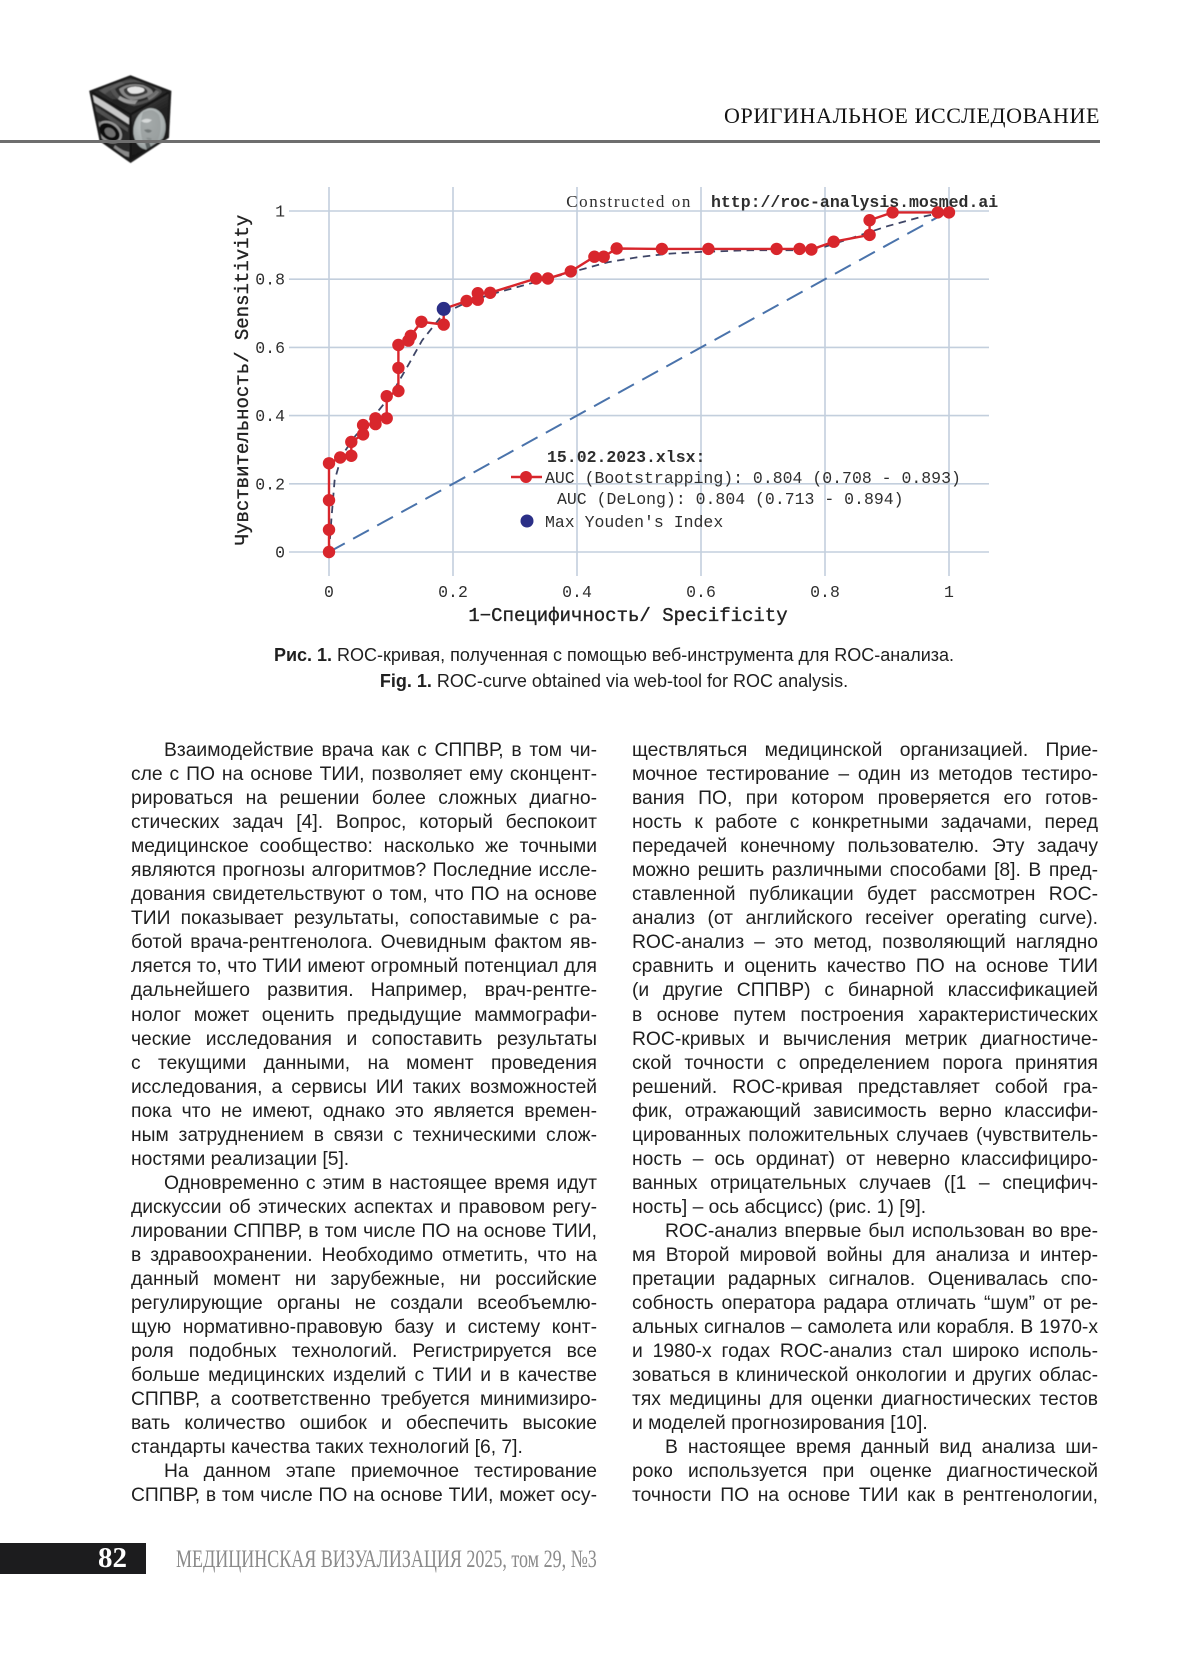  I want to click on svg-text: http://roc-analysis.mosmed.ai, so click(854, 202).